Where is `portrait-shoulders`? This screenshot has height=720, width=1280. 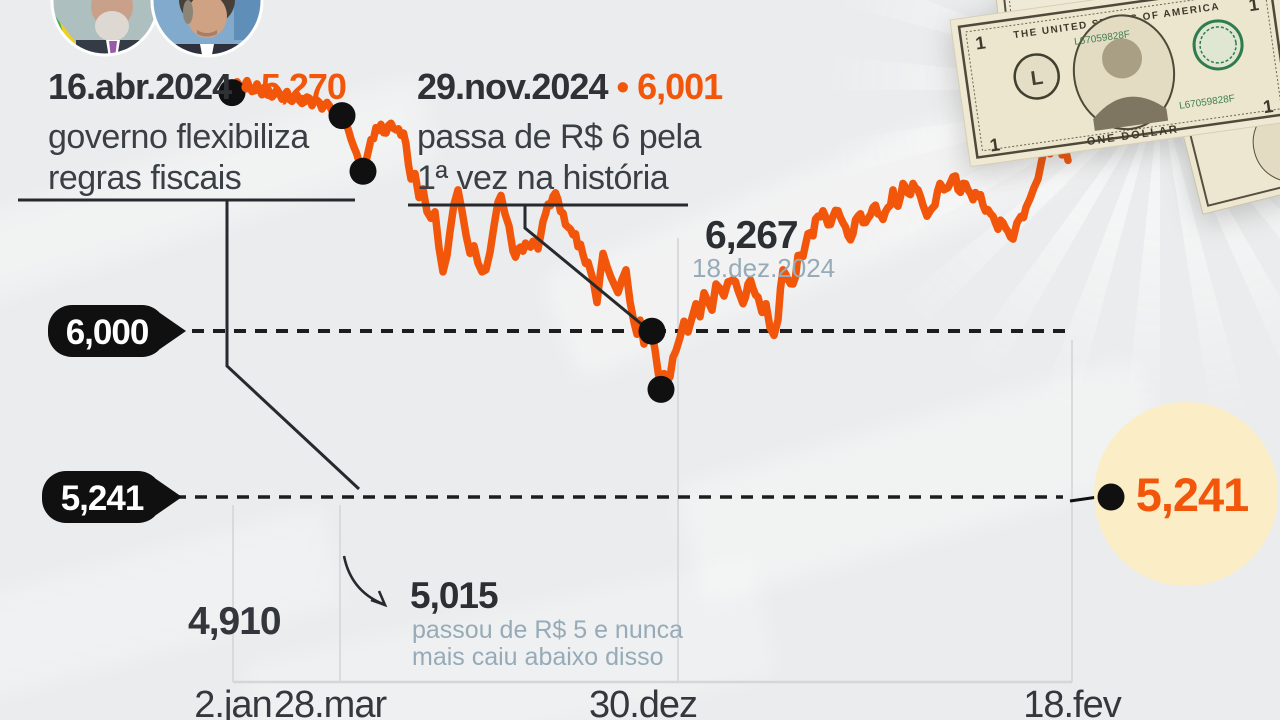 portrait-shoulders is located at coordinates (1131, 113).